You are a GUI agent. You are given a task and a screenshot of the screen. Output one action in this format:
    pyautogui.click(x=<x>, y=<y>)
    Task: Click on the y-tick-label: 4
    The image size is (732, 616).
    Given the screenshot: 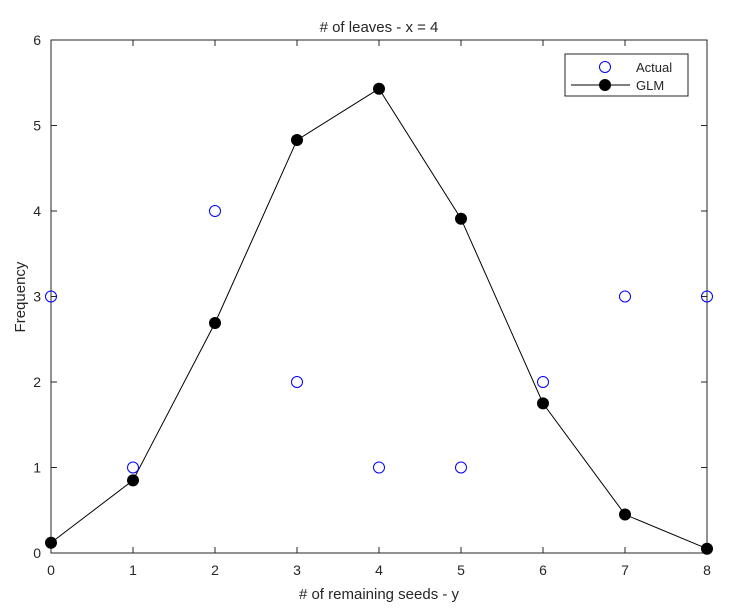 What is the action you would take?
    pyautogui.click(x=37, y=211)
    